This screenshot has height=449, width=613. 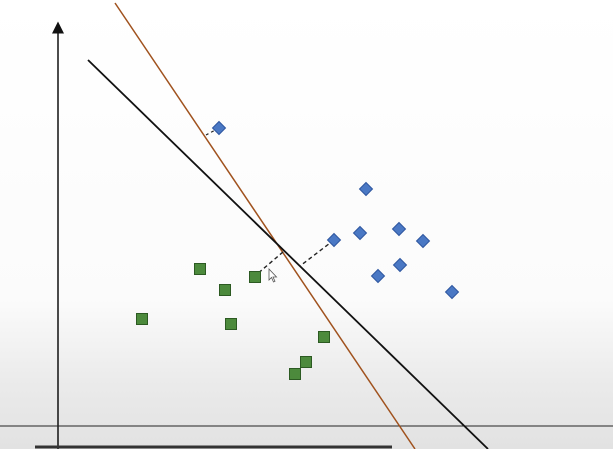 What do you see at coordinates (317, 253) in the screenshot?
I see `margin-dash-diamond` at bounding box center [317, 253].